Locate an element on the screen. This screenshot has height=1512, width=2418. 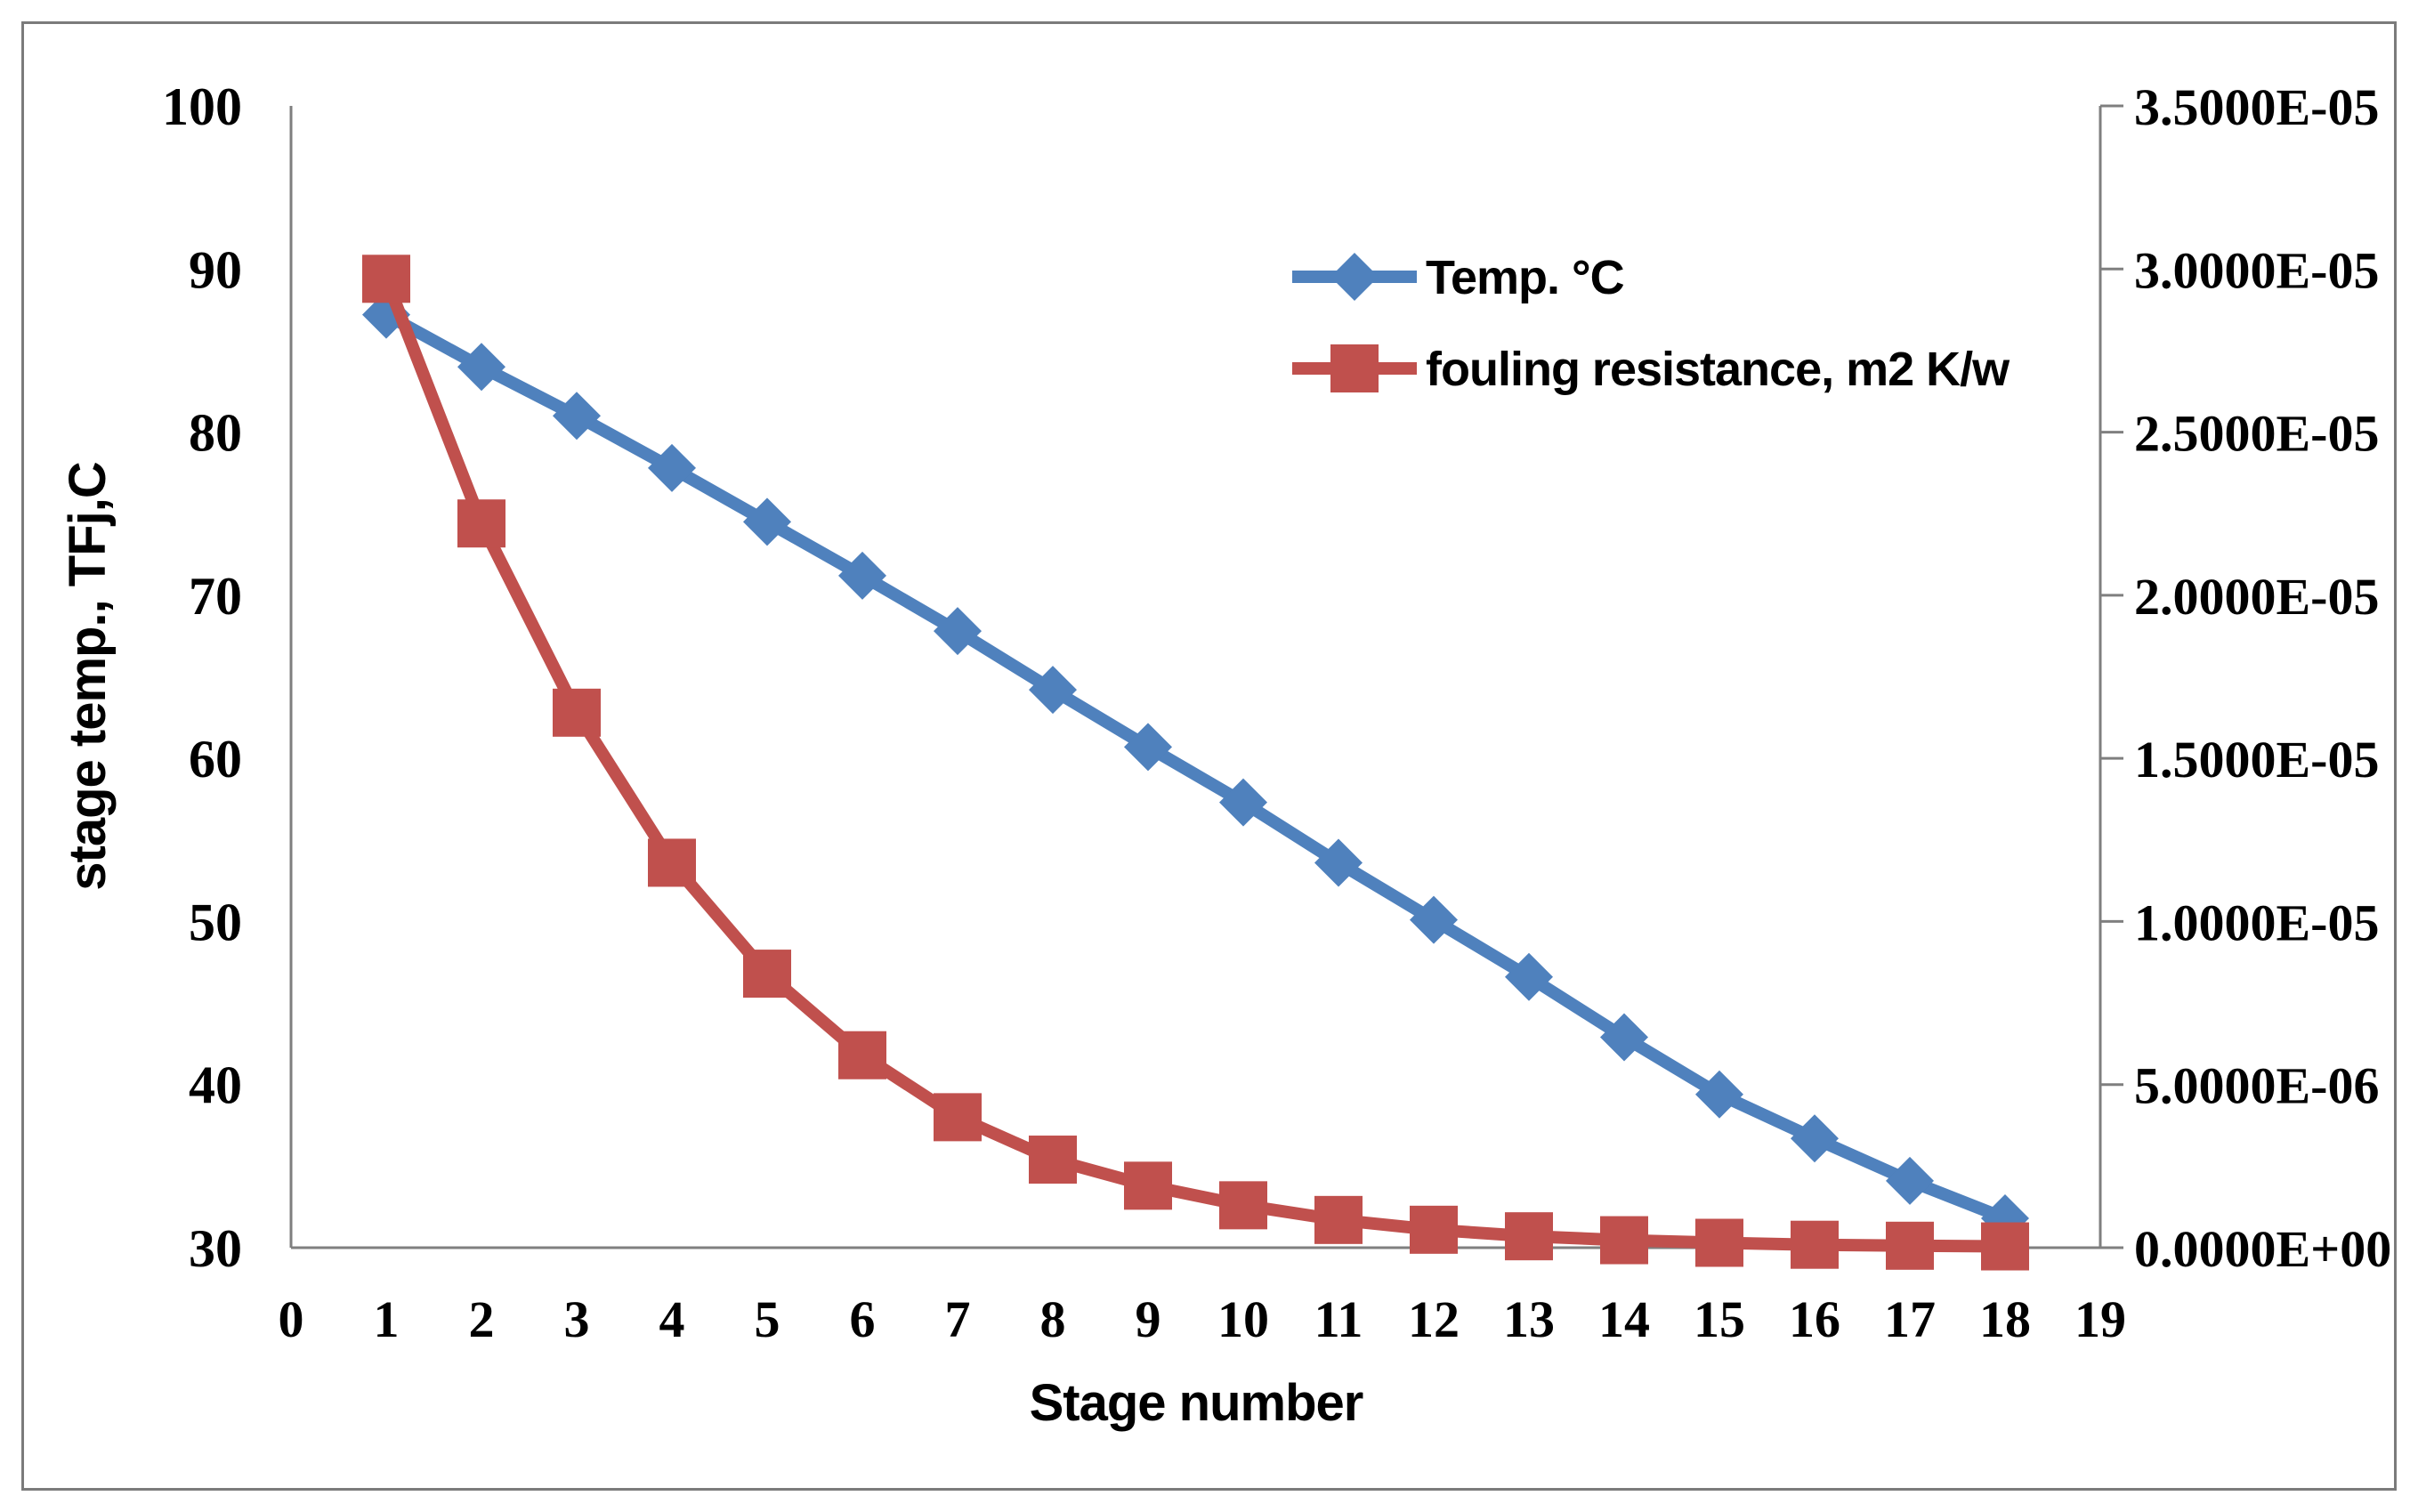
x-axis-tick-label: 6 is located at coordinates (863, 1319).